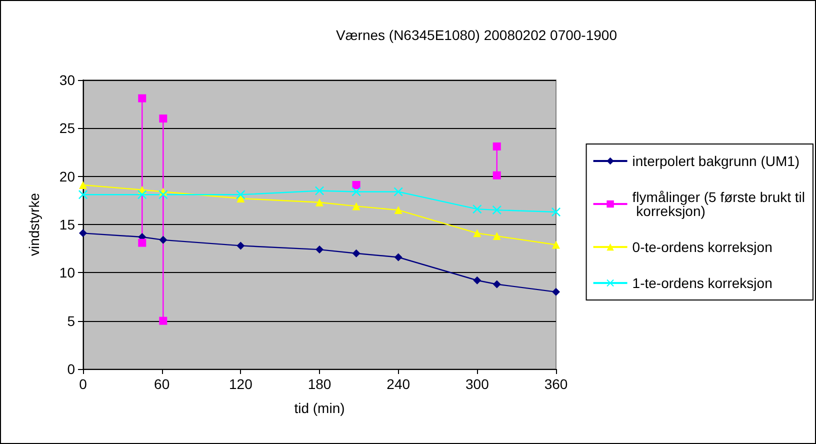 This screenshot has height=444, width=816. Describe the element at coordinates (477, 35) in the screenshot. I see `chart-title: Værnes (N6345E1080) 20080202 0700-1900` at that location.